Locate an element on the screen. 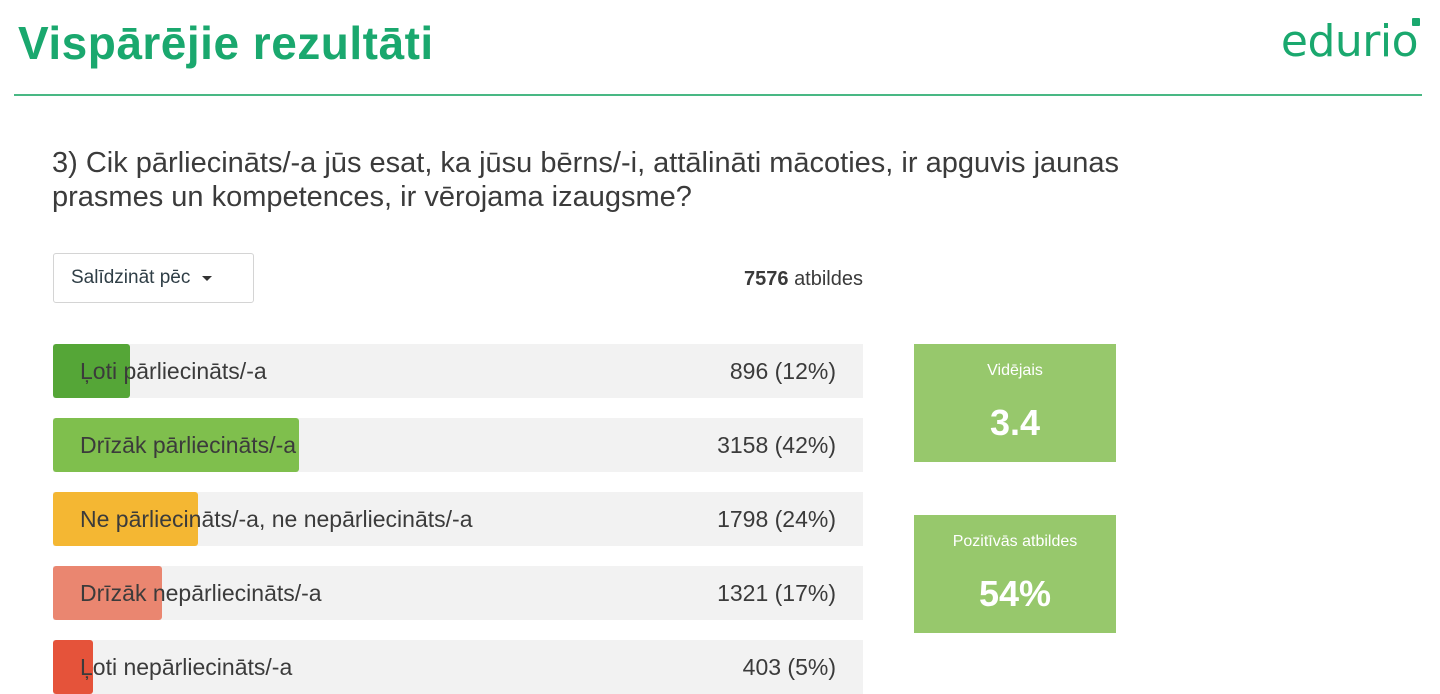 The height and width of the screenshot is (694, 1440). average-value: 3.4 is located at coordinates (1015, 422).